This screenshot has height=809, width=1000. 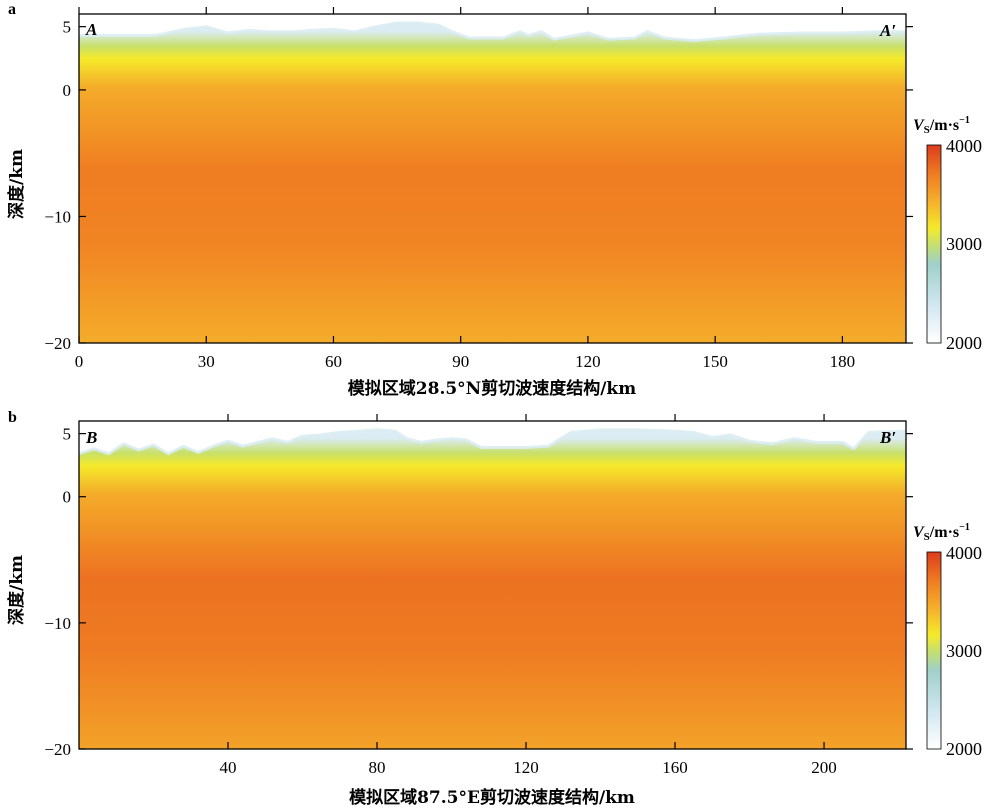 What do you see at coordinates (675, 767) in the screenshot?
I see `x-tick-label: 160` at bounding box center [675, 767].